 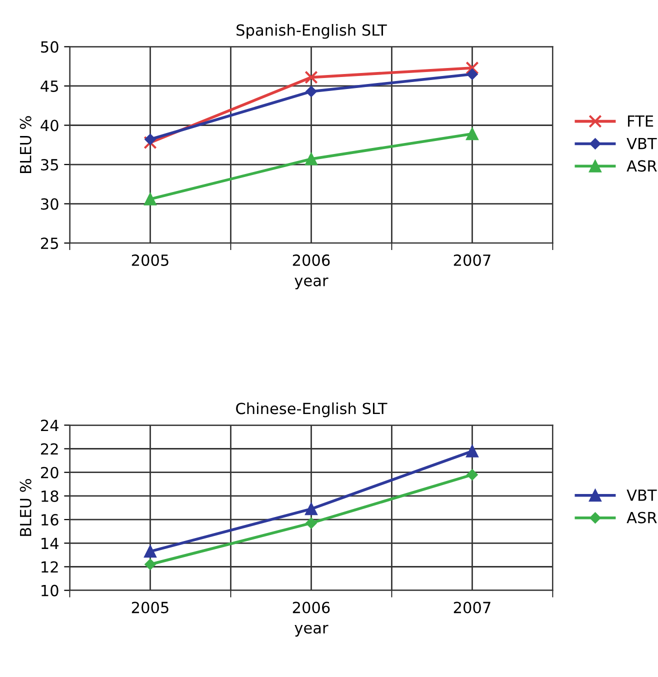 What do you see at coordinates (312, 410) in the screenshot?
I see `chart-title: Chinese-English SLT` at bounding box center [312, 410].